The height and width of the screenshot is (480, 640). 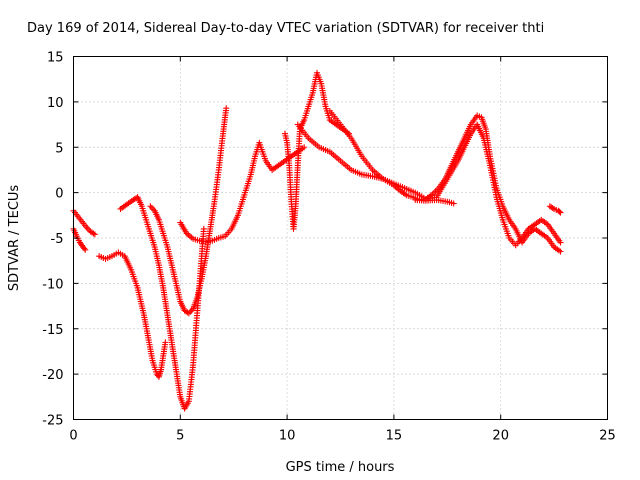 I want to click on y-tick-label: 15, so click(x=55, y=58).